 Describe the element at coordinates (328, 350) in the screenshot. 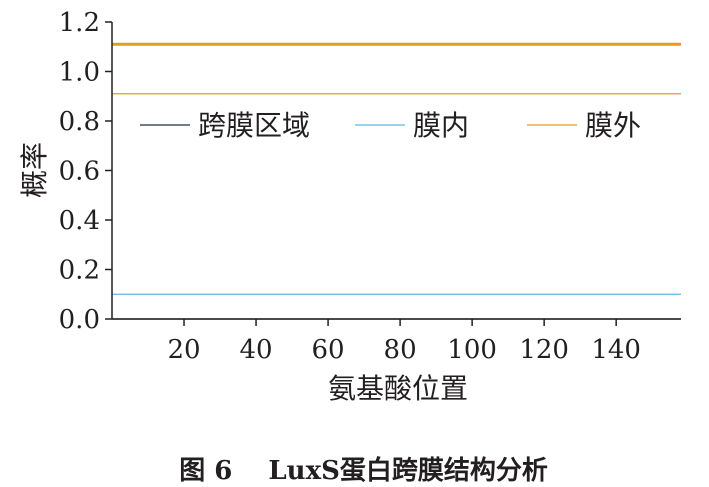

I see `x-tick-label-2: 60` at that location.